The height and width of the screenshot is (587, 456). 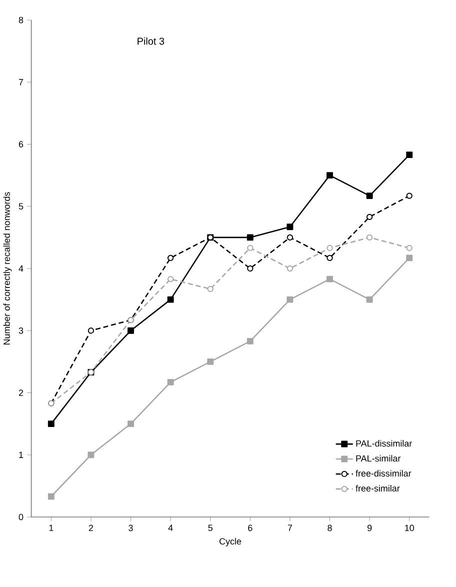 What do you see at coordinates (290, 527) in the screenshot?
I see `x-tick-label: 7` at bounding box center [290, 527].